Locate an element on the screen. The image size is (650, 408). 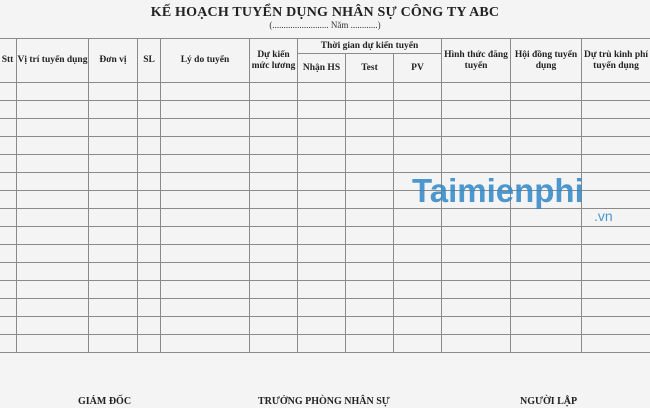
header-reason: Lý do tuyển is located at coordinates (205, 60).